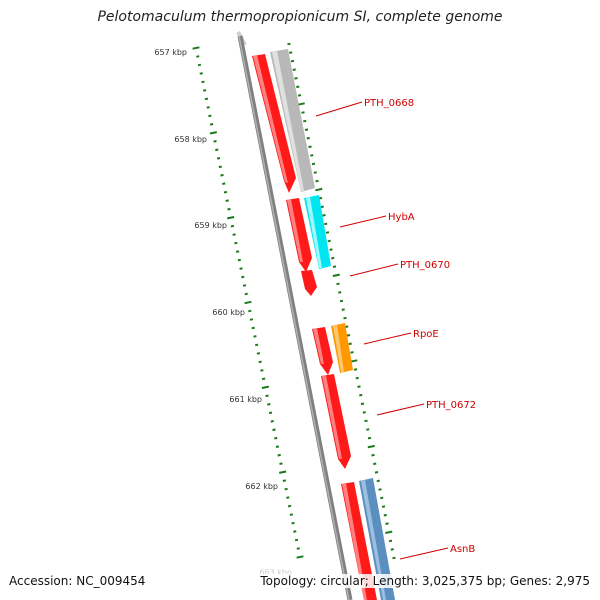  I want to click on leader-pth0670, so click(374, 270).